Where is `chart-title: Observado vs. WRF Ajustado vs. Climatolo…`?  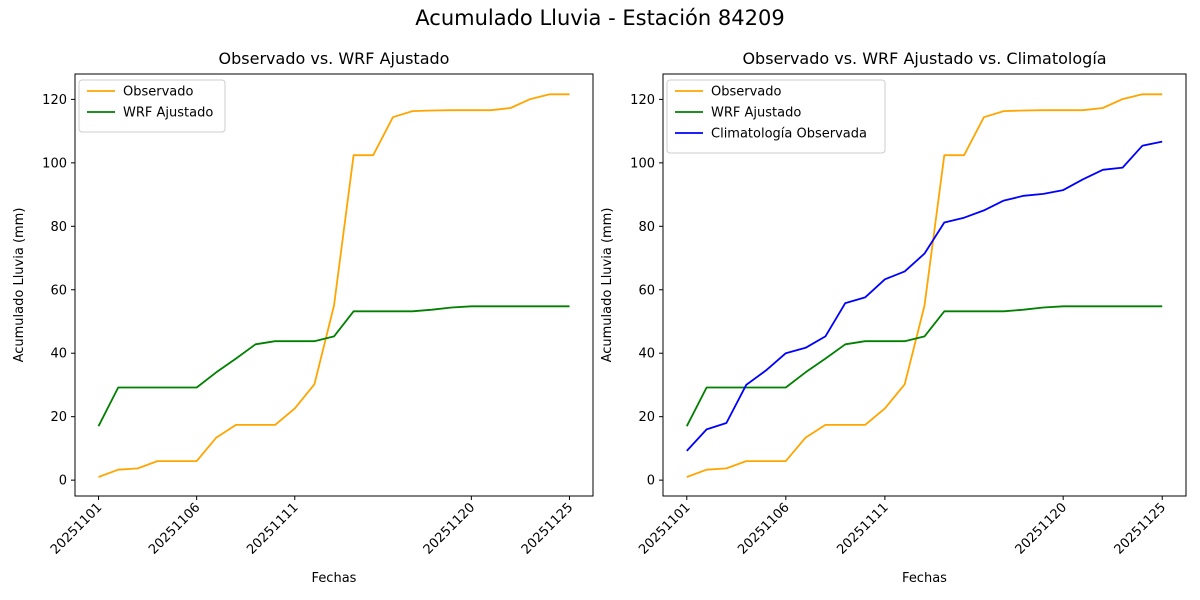
chart-title: Observado vs. WRF Ajustado vs. Climatolo… is located at coordinates (924, 58).